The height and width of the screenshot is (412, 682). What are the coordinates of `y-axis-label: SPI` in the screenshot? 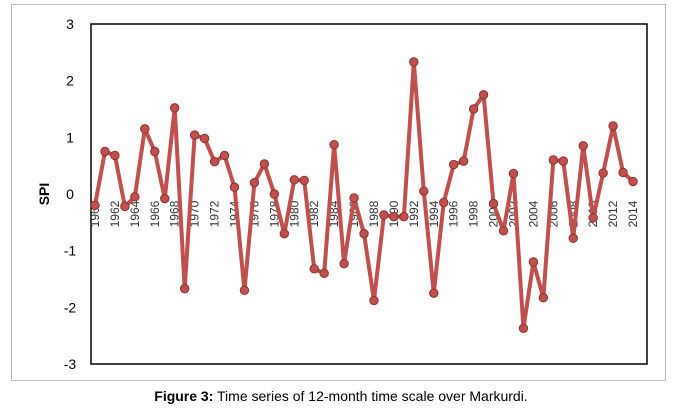 It's located at (44, 194).